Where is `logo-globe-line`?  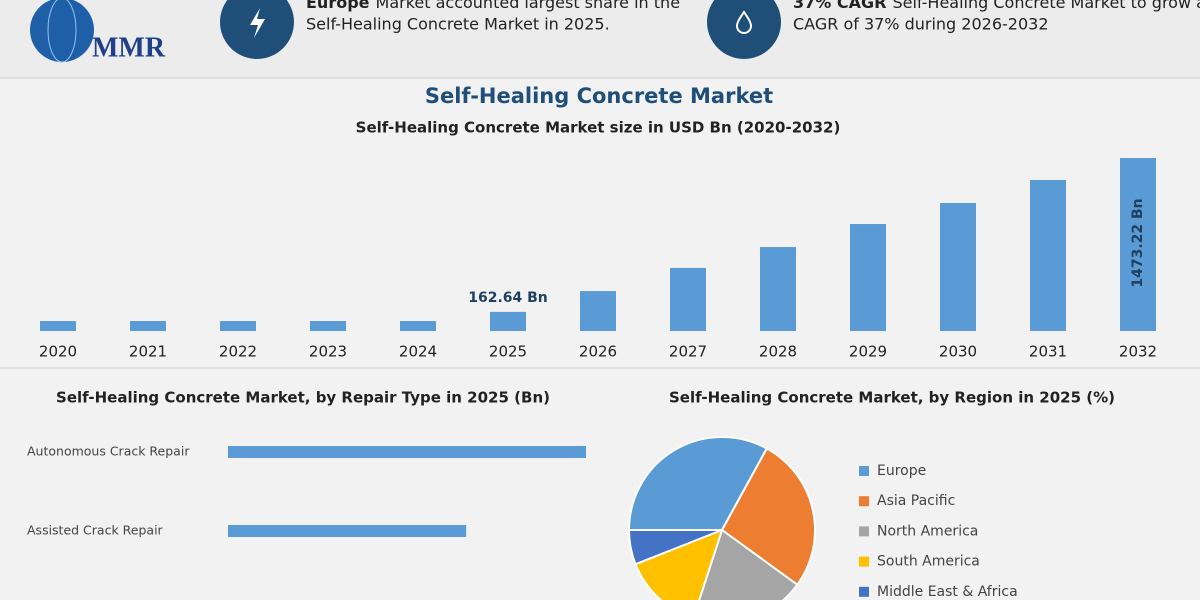
logo-globe-line is located at coordinates (62, 31).